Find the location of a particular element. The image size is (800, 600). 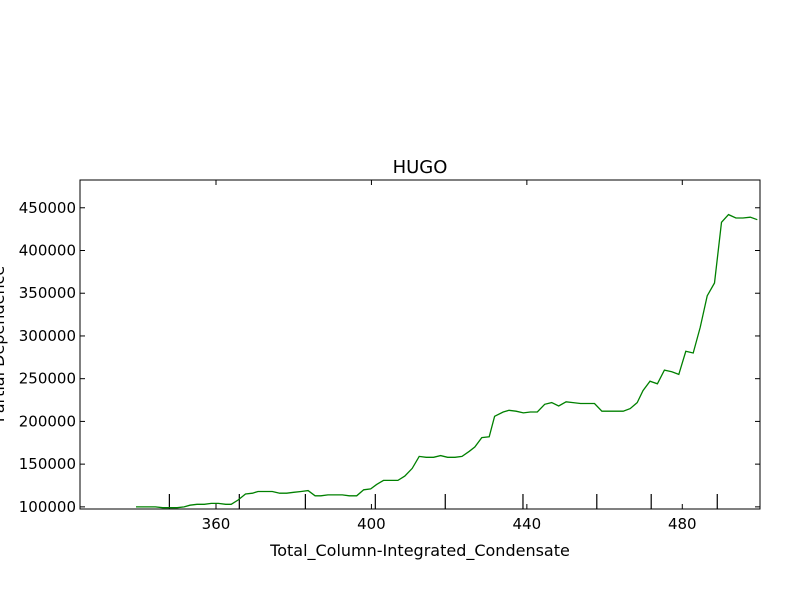

x-axis-label: Total_Column-Integrated_Condensate is located at coordinates (419, 551).